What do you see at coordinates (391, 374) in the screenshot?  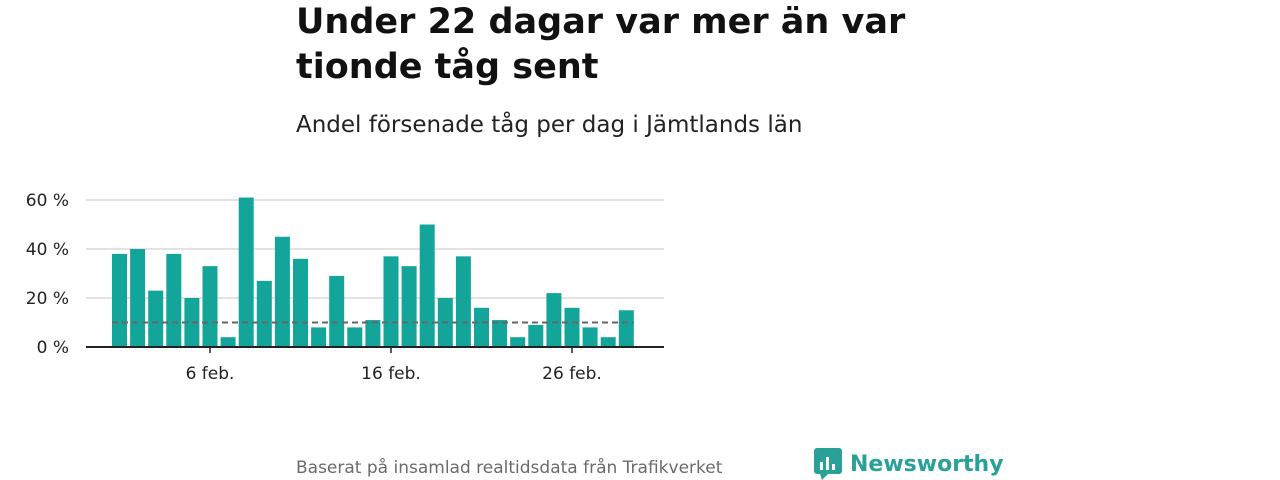 I see `x-tick-label: 16 feb.` at bounding box center [391, 374].